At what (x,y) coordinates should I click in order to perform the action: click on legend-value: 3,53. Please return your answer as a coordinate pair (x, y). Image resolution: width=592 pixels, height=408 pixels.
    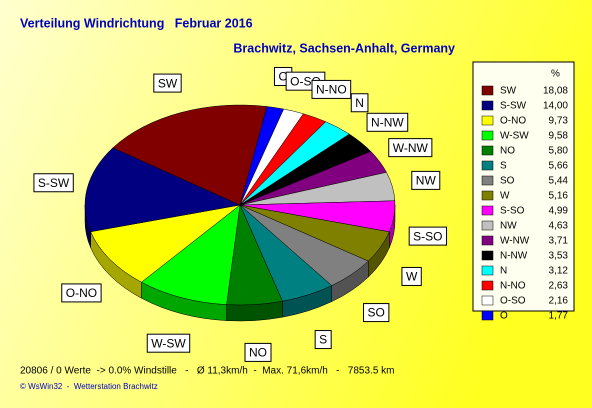
    Looking at the image, I should click on (559, 256).